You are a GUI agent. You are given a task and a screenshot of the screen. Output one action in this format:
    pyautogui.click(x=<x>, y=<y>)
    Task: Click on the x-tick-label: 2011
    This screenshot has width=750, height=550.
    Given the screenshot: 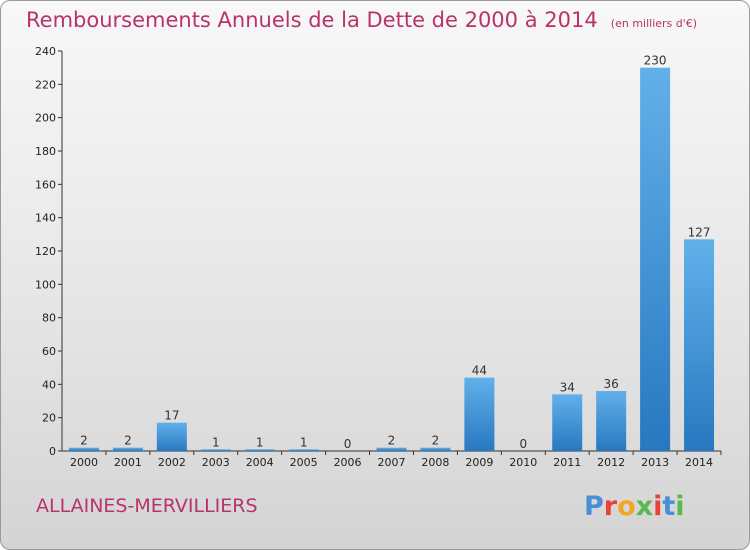 What is the action you would take?
    pyautogui.click(x=567, y=462)
    